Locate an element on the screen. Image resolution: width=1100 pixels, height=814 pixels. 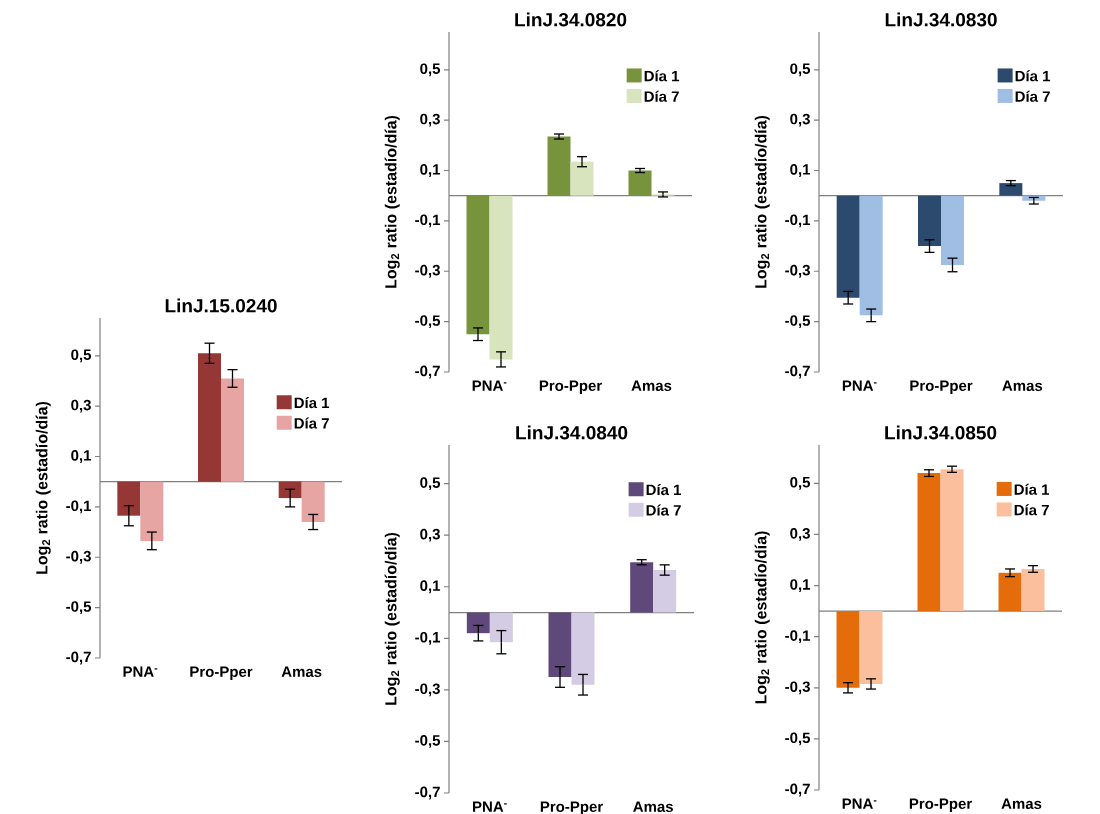
chart-title: LinJ.34.0850 is located at coordinates (941, 432).